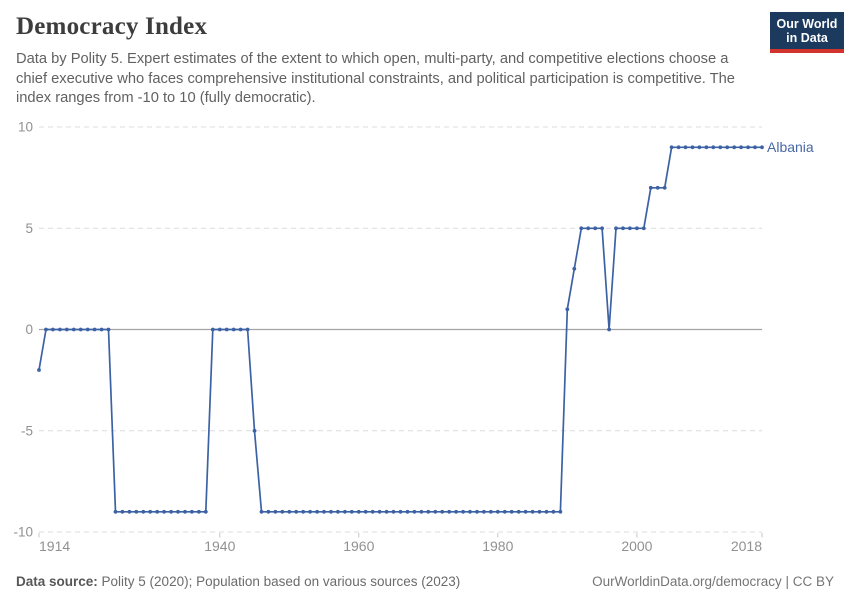  I want to click on owid-attribution-link: OurWorldinData.org/democracy | CC BY, so click(713, 581).